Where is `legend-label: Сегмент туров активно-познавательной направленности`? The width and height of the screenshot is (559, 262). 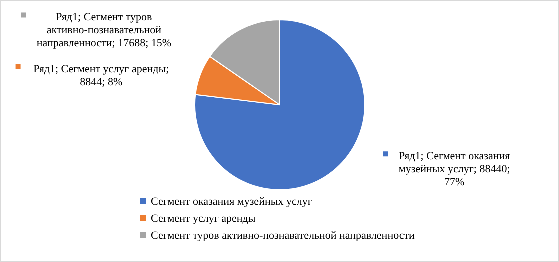 legend-label: Сегмент туров активно-познавательной направленности is located at coordinates (283, 236).